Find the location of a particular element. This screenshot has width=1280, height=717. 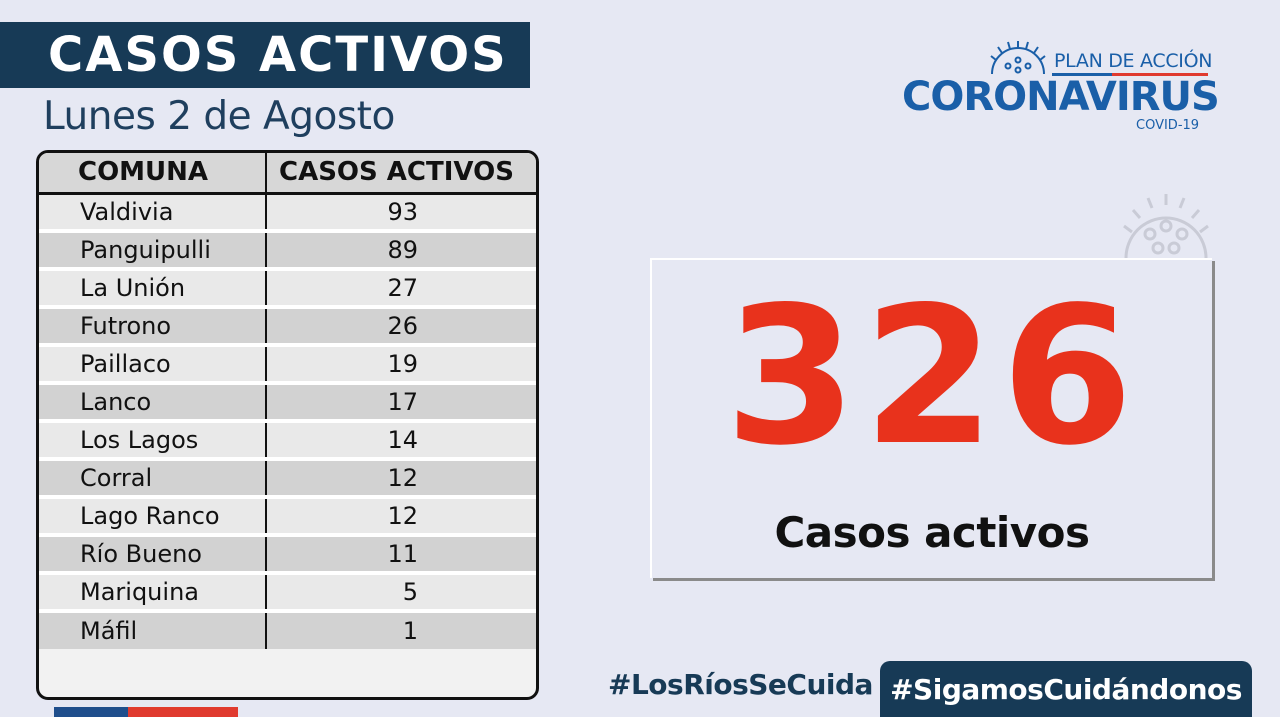

table-row: Valdivia 93 is located at coordinates (287, 213).